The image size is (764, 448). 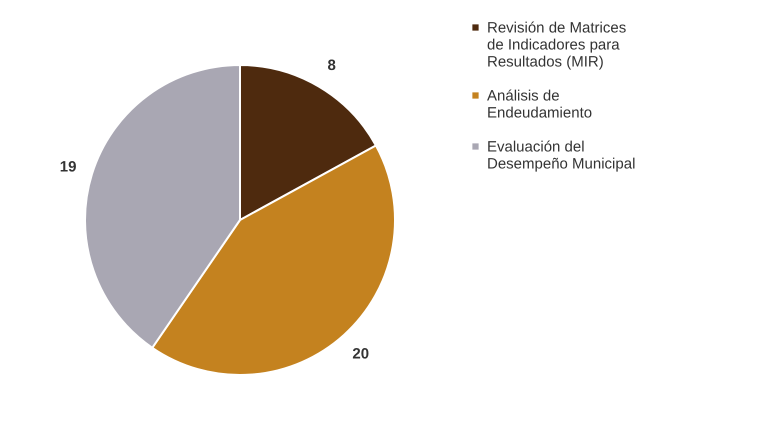 What do you see at coordinates (539, 105) in the screenshot?
I see `legend-label: Análisis de Endeudamiento` at bounding box center [539, 105].